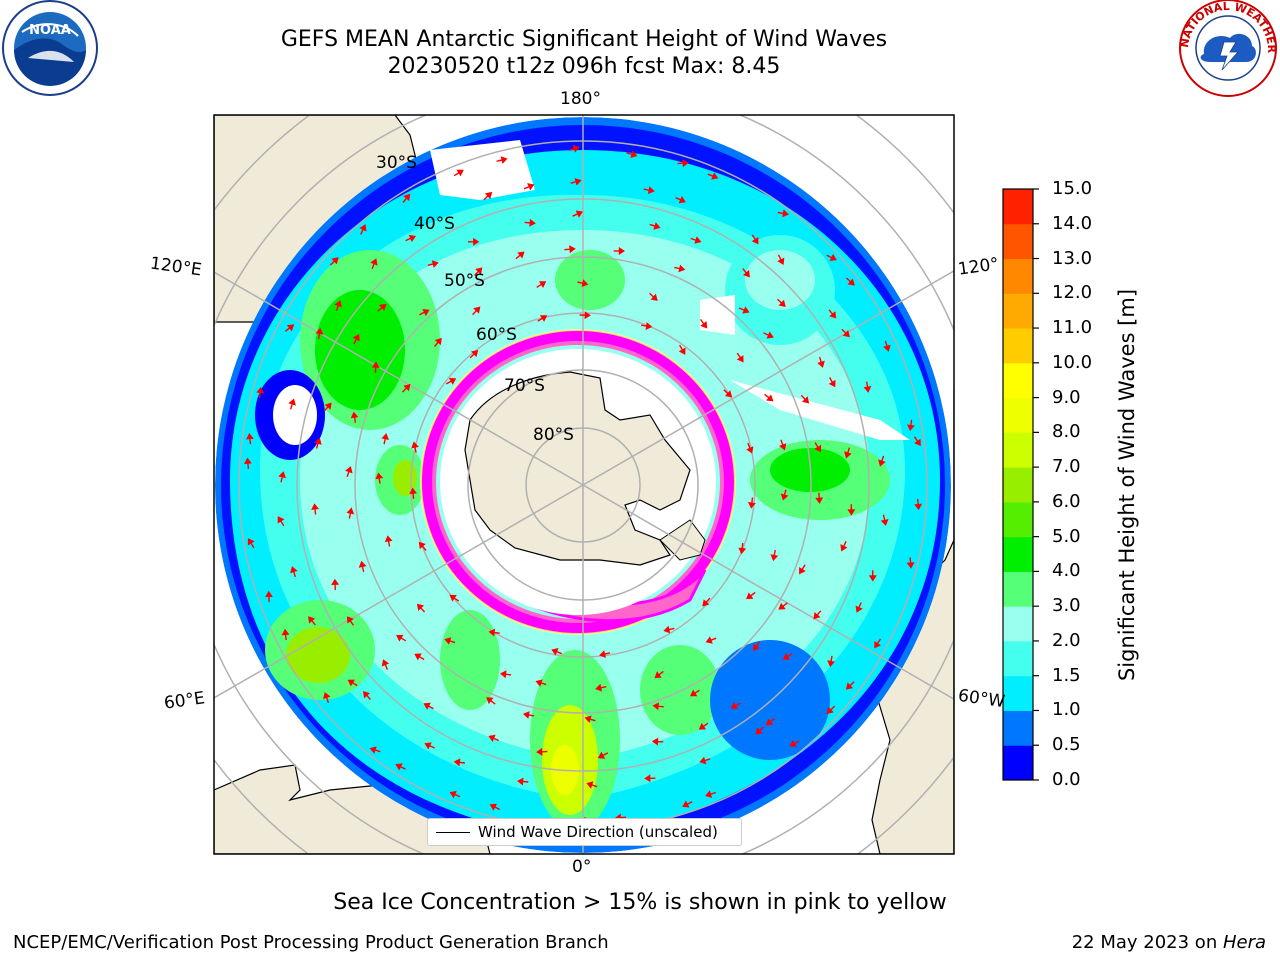  What do you see at coordinates (577, 468) in the screenshot?
I see `antarctica-landmass` at bounding box center [577, 468].